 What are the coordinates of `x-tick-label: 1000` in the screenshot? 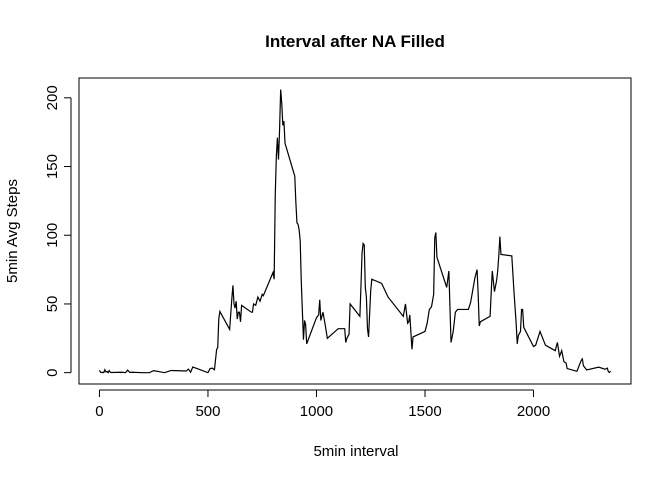 It's located at (316, 411).